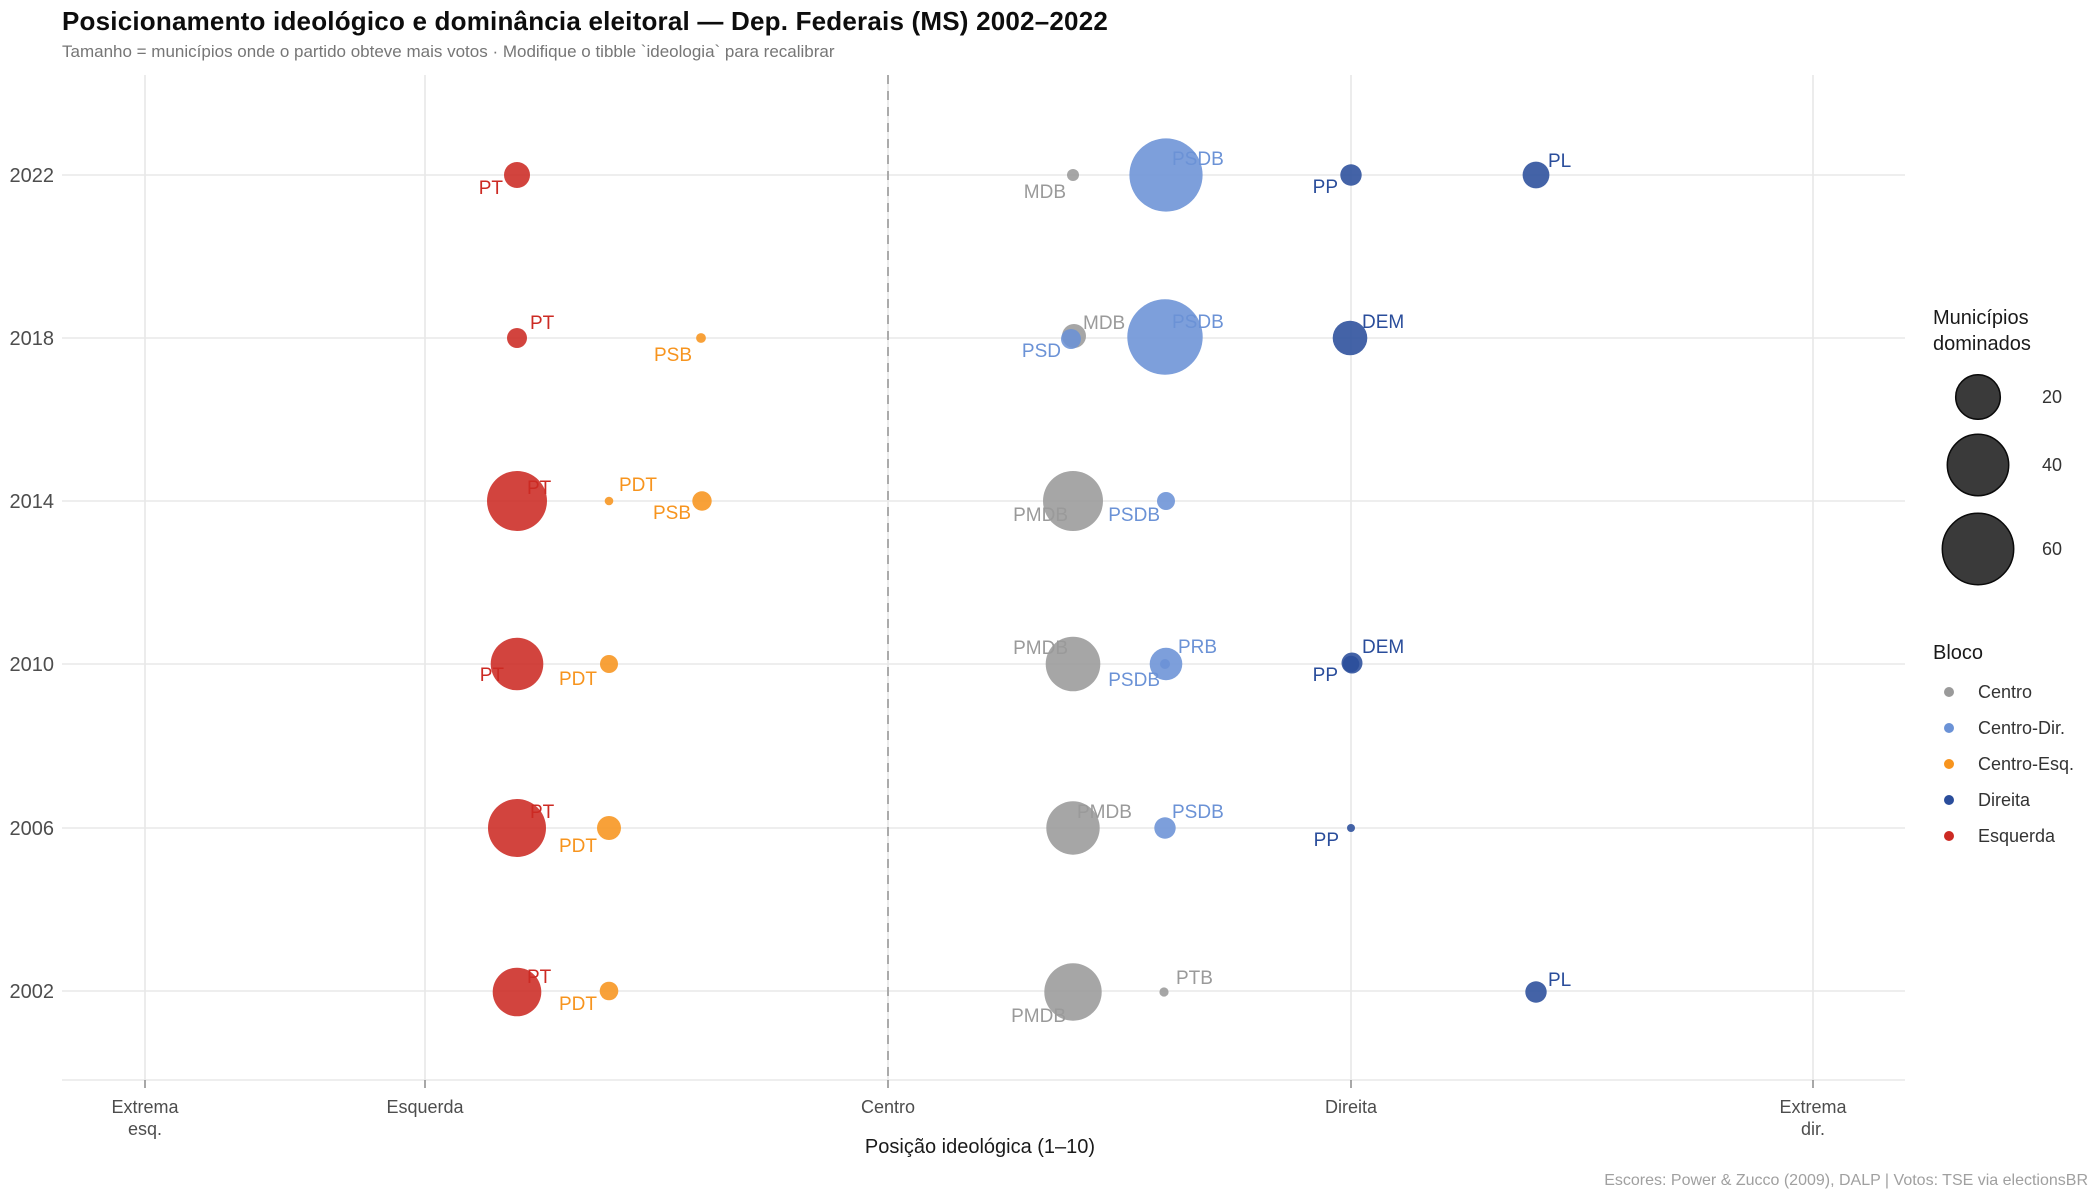 Image resolution: width=2100 pixels, height=1200 pixels. I want to click on bubble-label-2002-PL: PL, so click(1559, 980).